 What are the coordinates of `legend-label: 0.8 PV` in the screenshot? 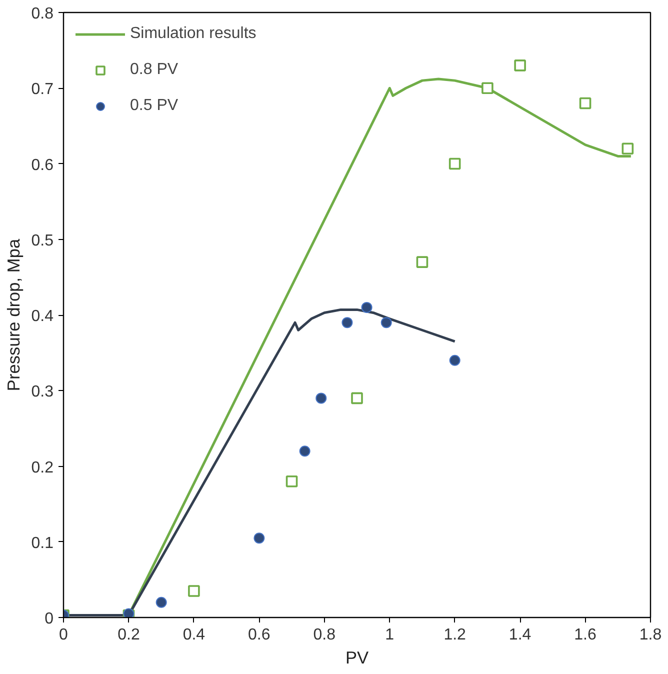 It's located at (154, 70).